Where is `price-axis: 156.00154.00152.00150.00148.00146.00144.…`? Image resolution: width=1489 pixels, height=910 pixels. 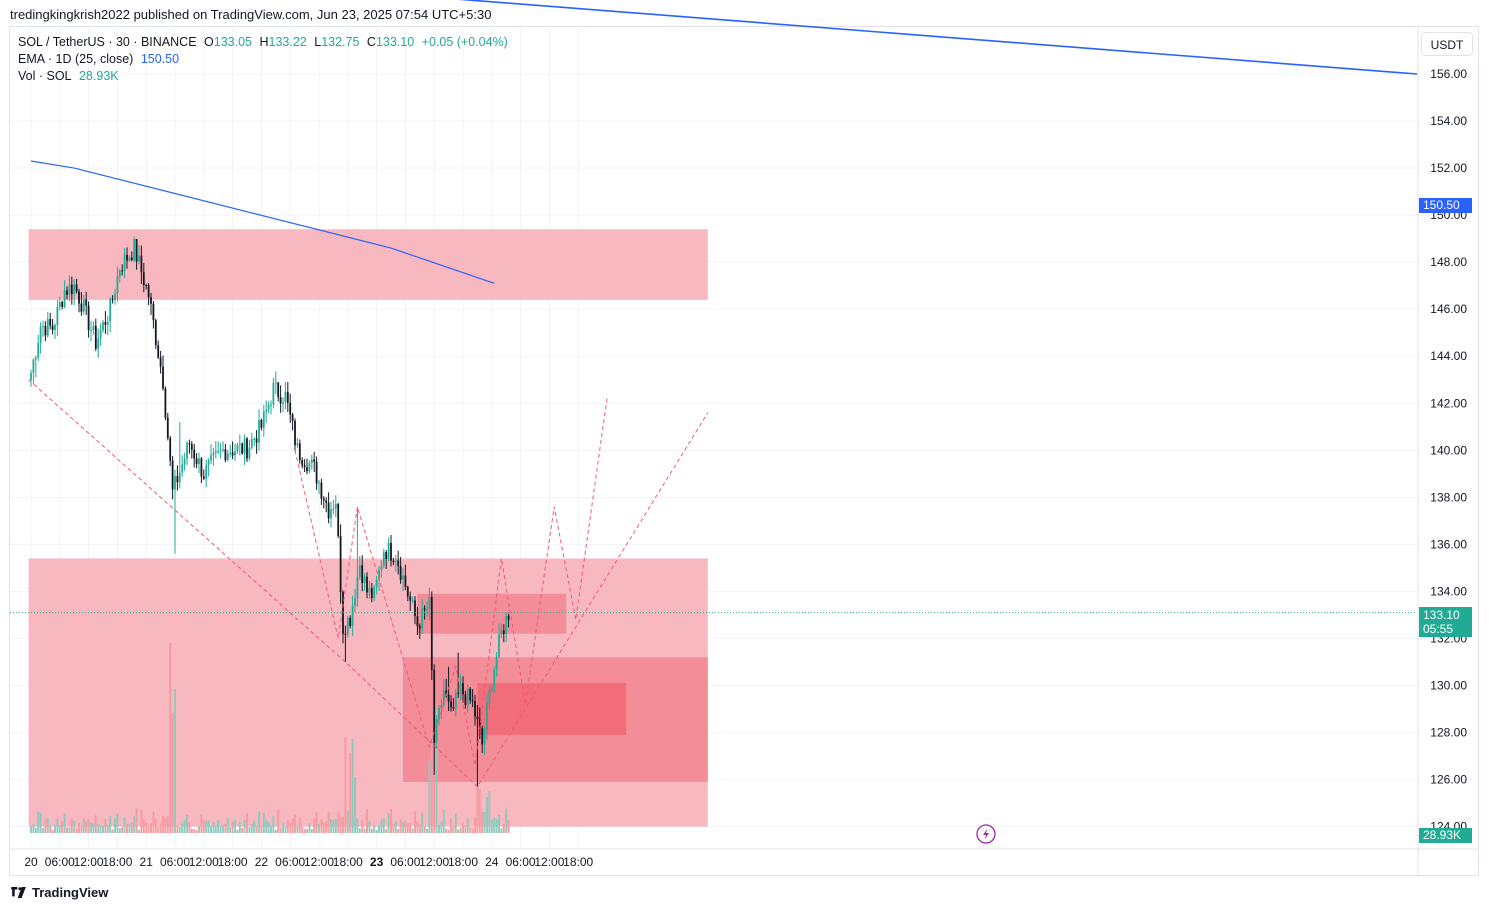
price-axis: 156.00154.00152.00150.00148.00146.00144.… is located at coordinates (1442, 451).